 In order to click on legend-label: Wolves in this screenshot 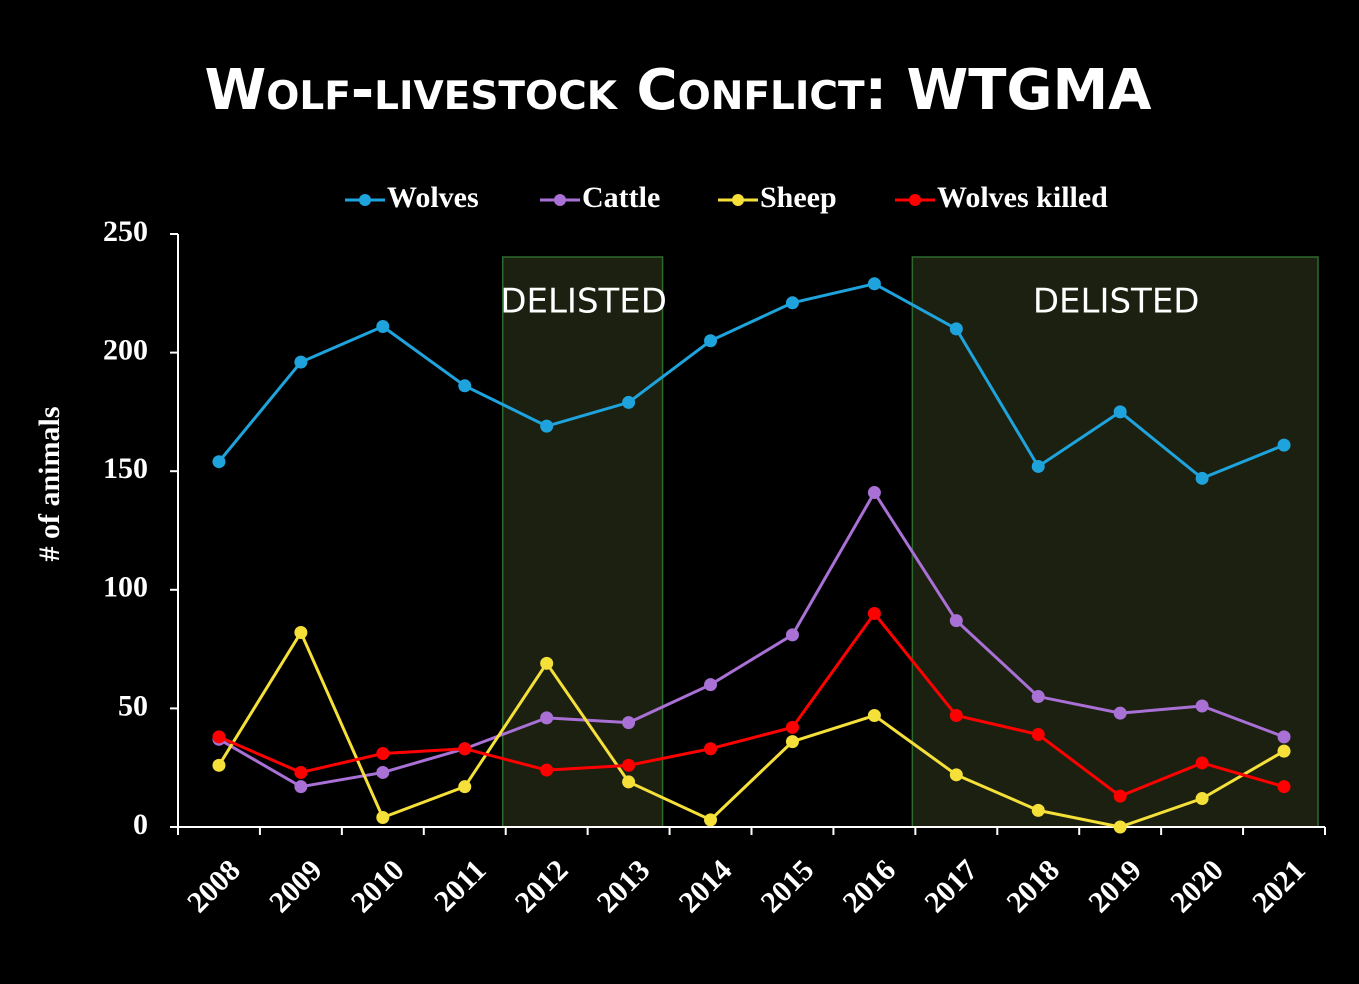, I will do `click(433, 197)`.